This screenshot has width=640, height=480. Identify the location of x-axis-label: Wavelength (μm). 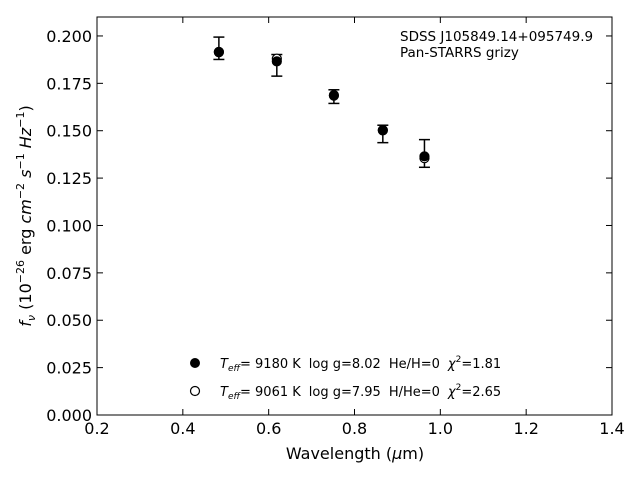
(355, 453).